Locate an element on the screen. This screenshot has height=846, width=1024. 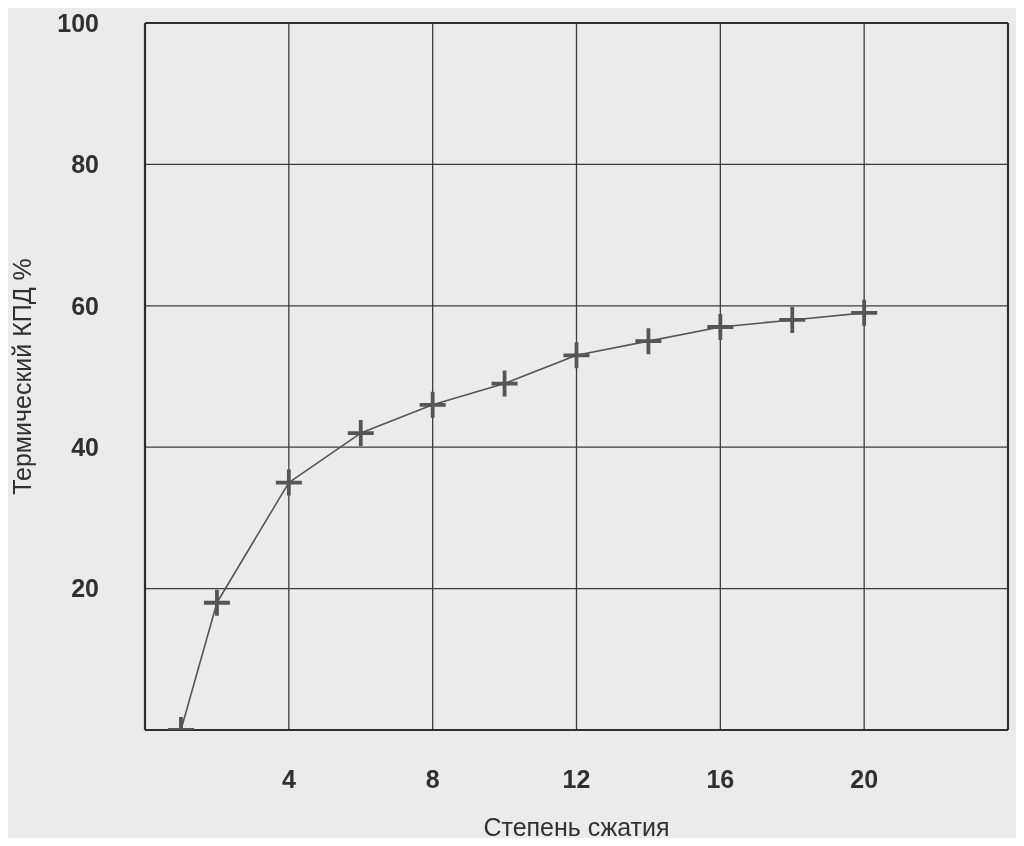
y-tick-label: 20 is located at coordinates (85, 588).